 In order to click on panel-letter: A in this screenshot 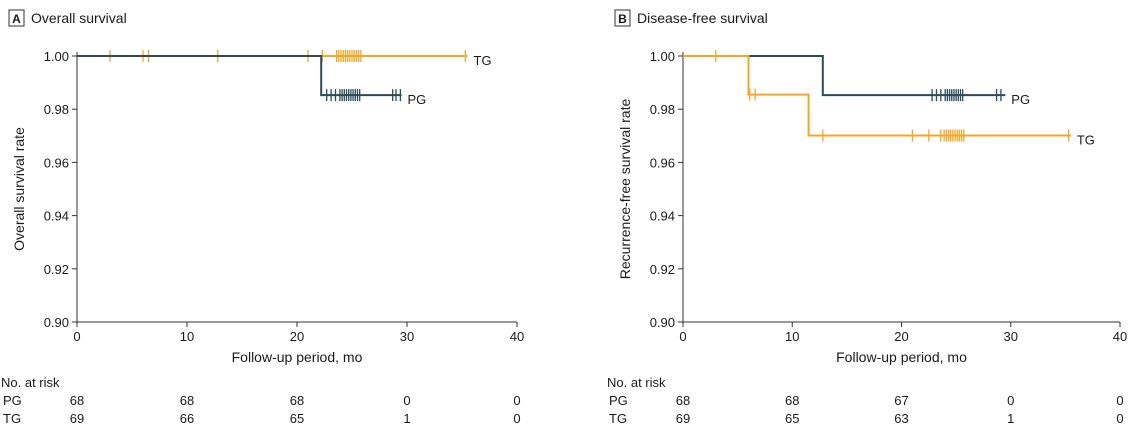, I will do `click(16, 19)`.